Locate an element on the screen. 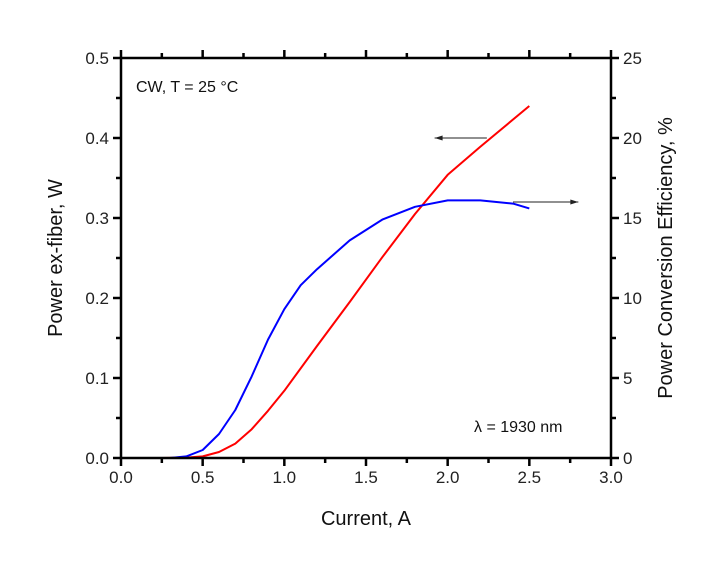 This screenshot has width=721, height=567. x-tick-label: 2.5 is located at coordinates (530, 477).